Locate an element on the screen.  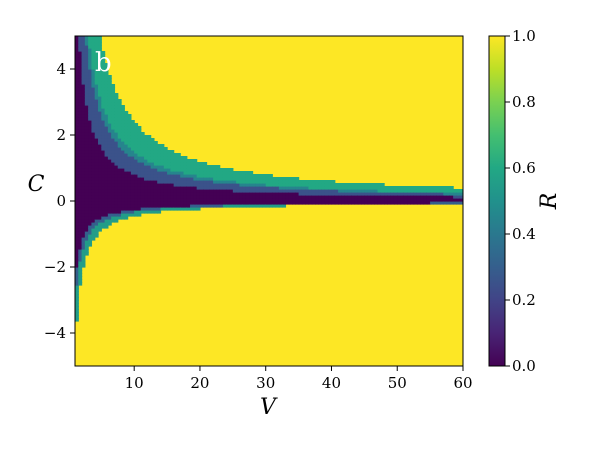
x-tick-label: 10 is located at coordinates (134, 383).